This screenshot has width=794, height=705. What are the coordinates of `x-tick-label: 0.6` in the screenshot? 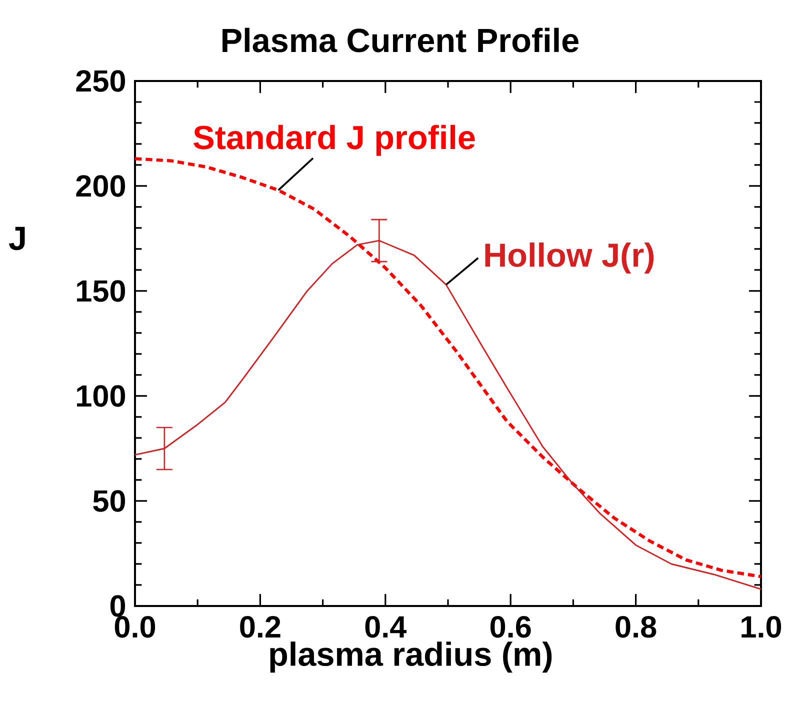 It's located at (510, 627).